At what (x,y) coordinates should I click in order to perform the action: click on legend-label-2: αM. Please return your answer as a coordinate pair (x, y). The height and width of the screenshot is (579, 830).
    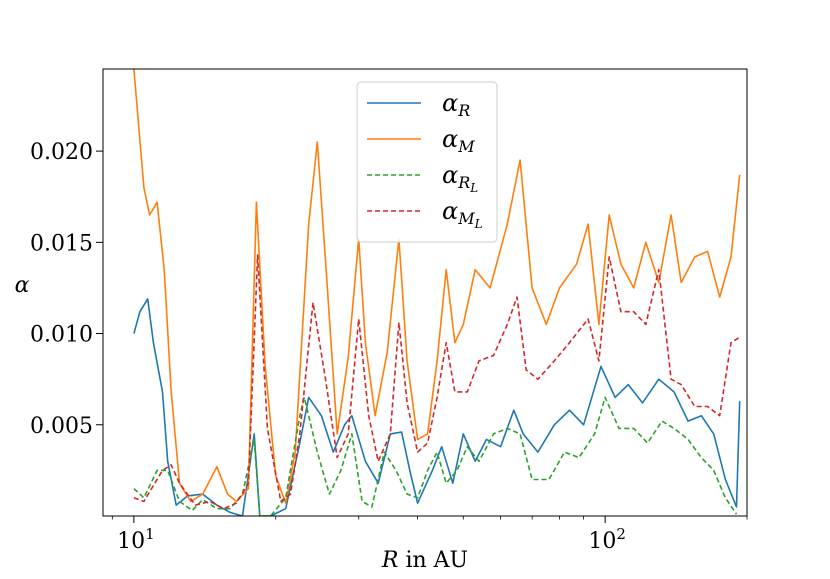
    Looking at the image, I should click on (458, 140).